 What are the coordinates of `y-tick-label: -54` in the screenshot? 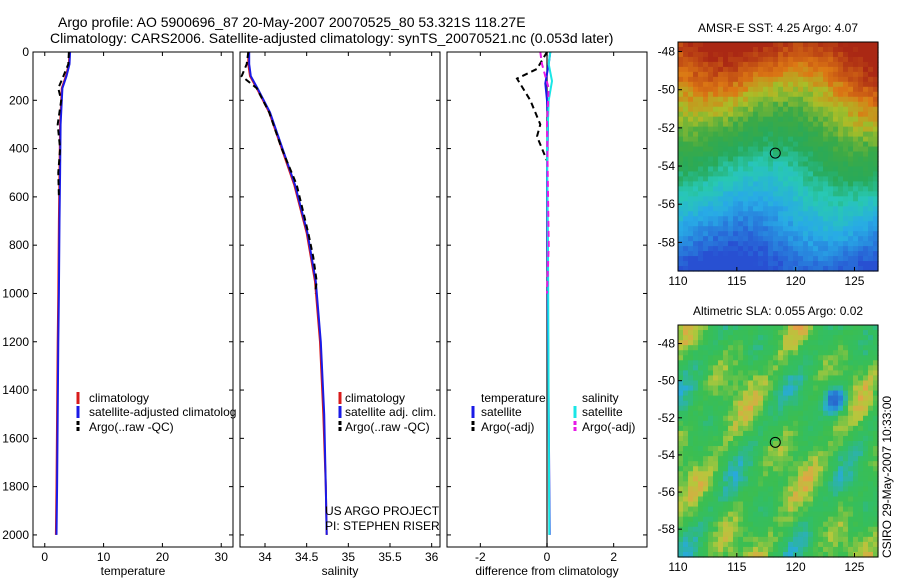 It's located at (667, 166).